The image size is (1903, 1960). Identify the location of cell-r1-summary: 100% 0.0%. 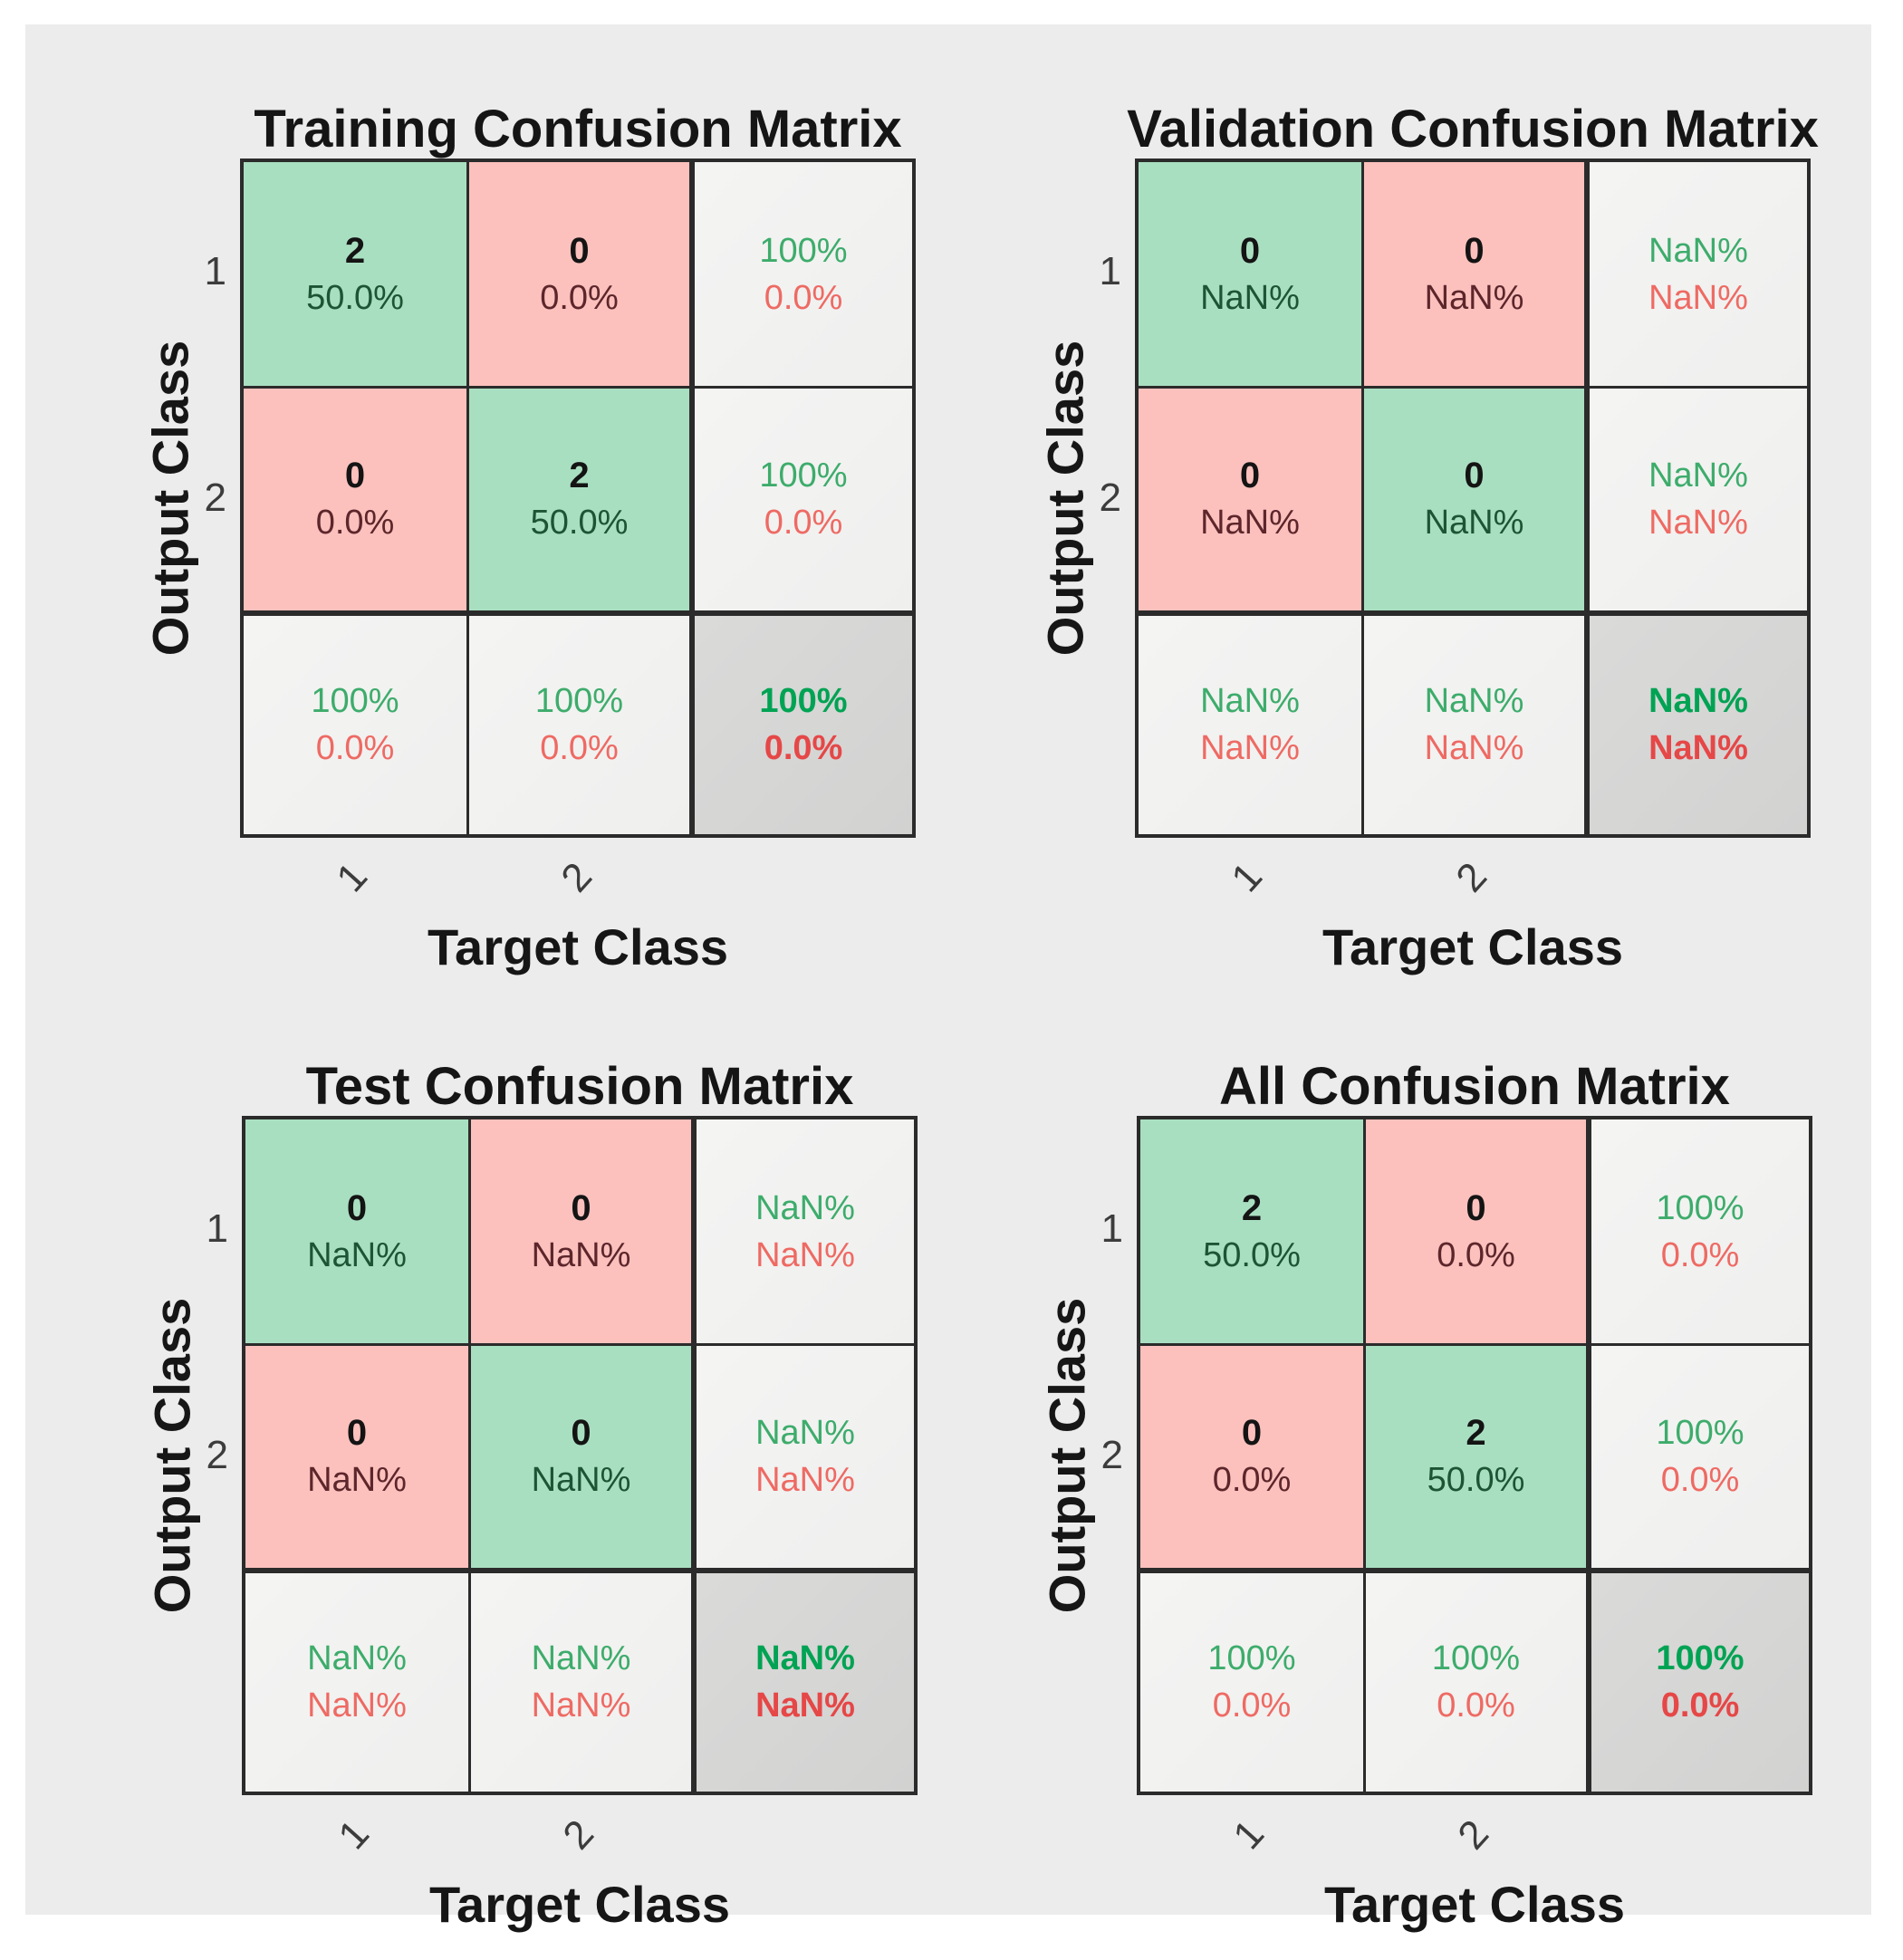
(1697, 1231).